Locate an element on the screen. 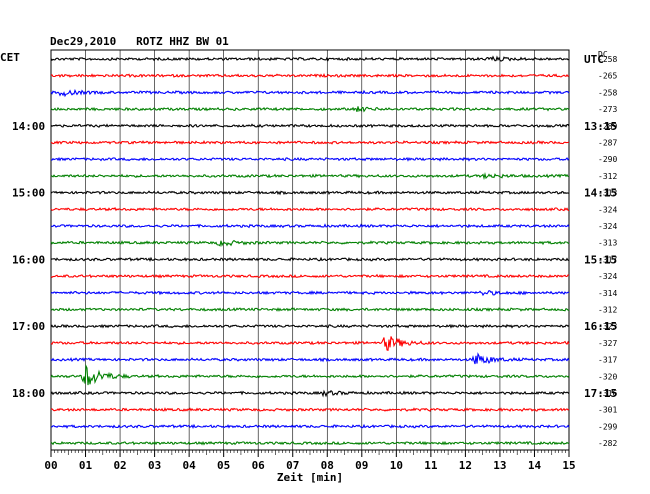 Image resolution: width=650 pixels, height=494 pixels. x-tick-label: 13 is located at coordinates (499, 465).